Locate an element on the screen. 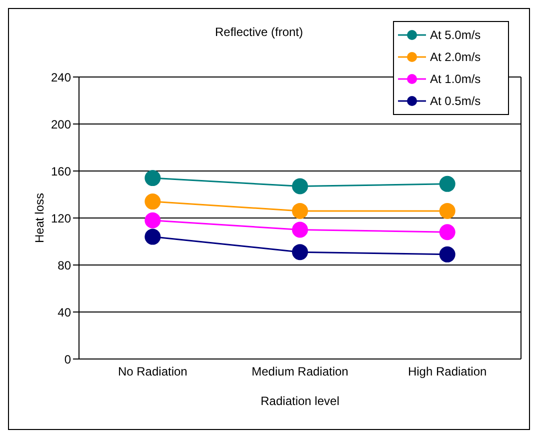  chart-title: Reflective (front) is located at coordinates (259, 32).